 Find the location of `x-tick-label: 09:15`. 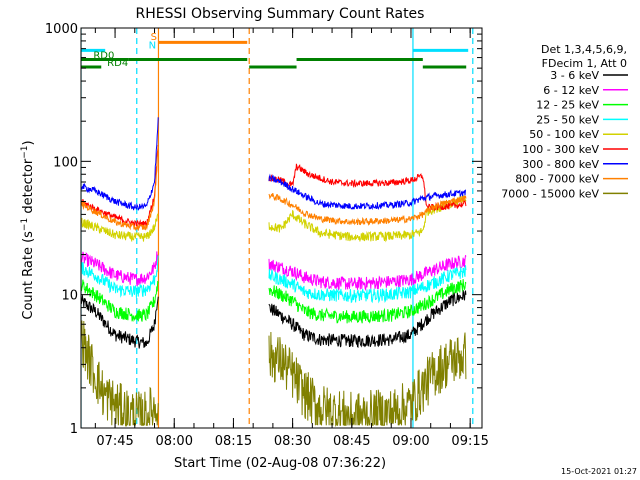

x-tick-label: 09:15 is located at coordinates (469, 441).